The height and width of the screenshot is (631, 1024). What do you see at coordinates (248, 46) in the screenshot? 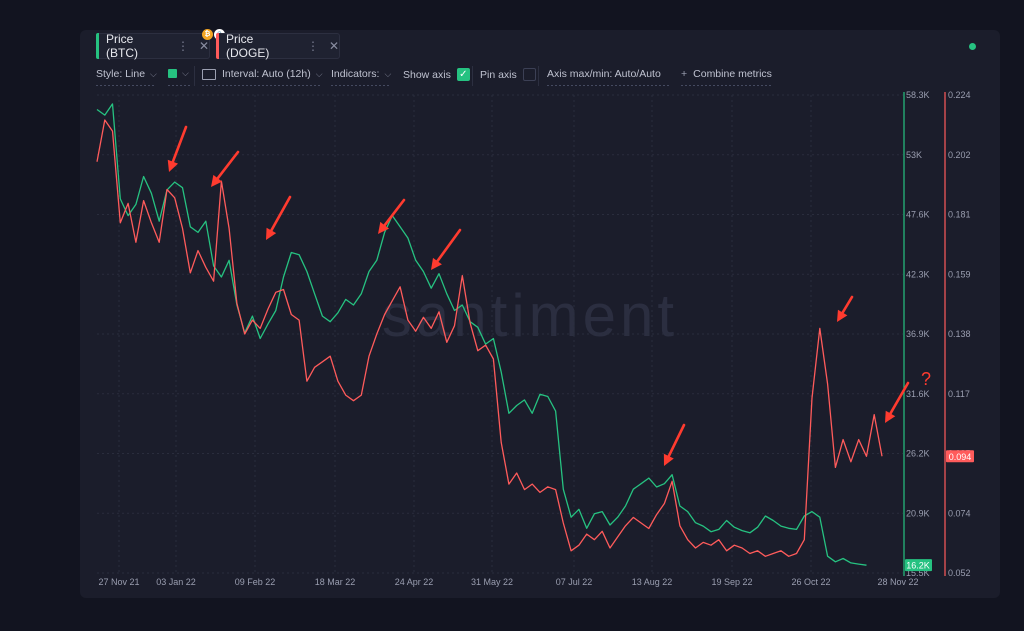
I see `tab-label: Price (DOGE)` at bounding box center [248, 46].